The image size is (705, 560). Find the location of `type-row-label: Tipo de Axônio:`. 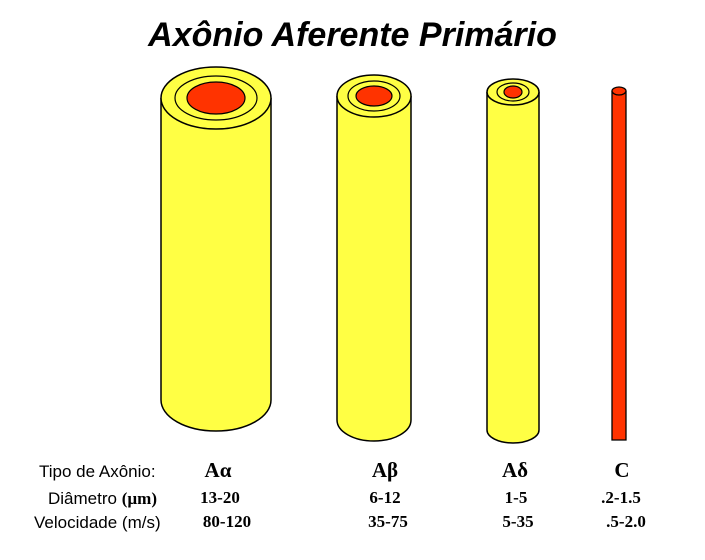

type-row-label: Tipo de Axônio: is located at coordinates (97, 471).